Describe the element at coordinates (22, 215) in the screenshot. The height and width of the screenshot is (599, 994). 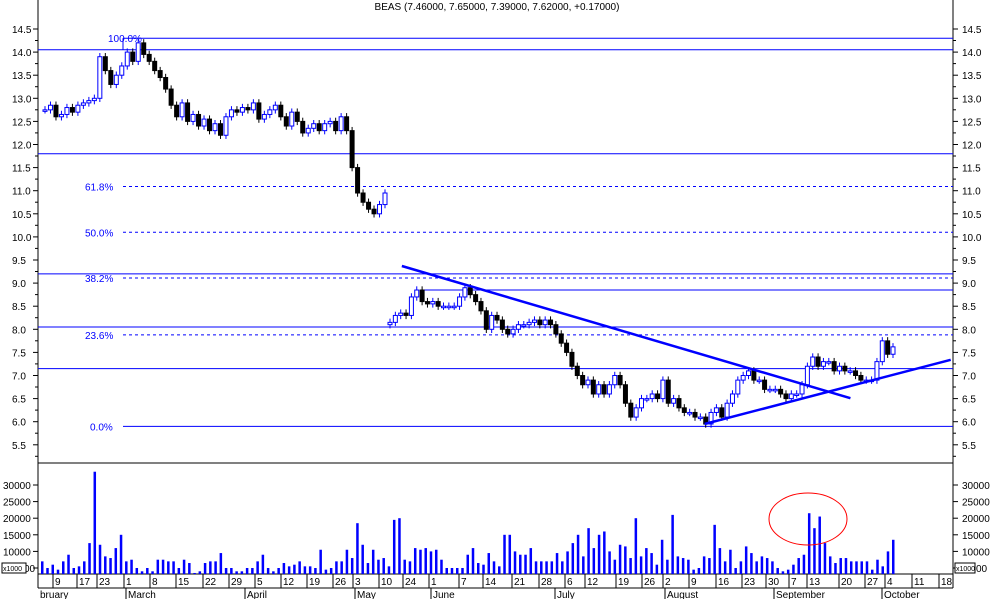
I see `price-tick-label-left: 10.5` at that location.